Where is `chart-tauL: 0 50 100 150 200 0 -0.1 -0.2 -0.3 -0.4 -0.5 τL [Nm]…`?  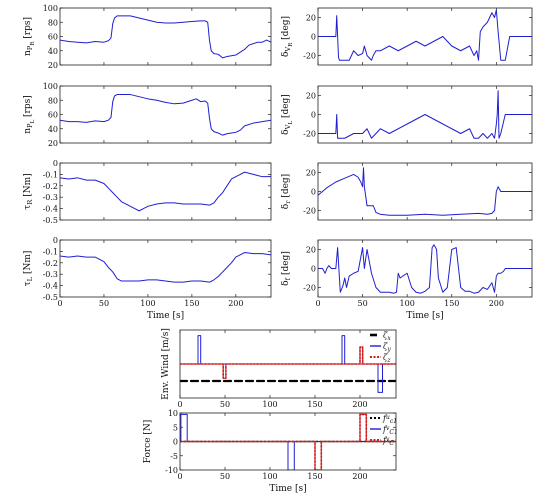 chart-tauL: 0 50 100 150 200 0 -0.1 -0.2 -0.3 -0.4 -0.5 τL [Nm]… is located at coordinates (147, 278).